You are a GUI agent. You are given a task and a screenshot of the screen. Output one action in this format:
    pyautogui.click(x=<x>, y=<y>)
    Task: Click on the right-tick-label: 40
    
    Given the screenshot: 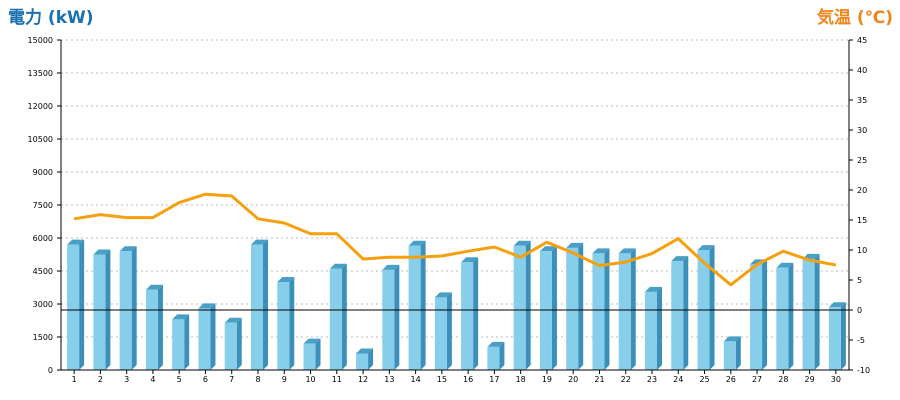 What is the action you would take?
    pyautogui.click(x=862, y=70)
    